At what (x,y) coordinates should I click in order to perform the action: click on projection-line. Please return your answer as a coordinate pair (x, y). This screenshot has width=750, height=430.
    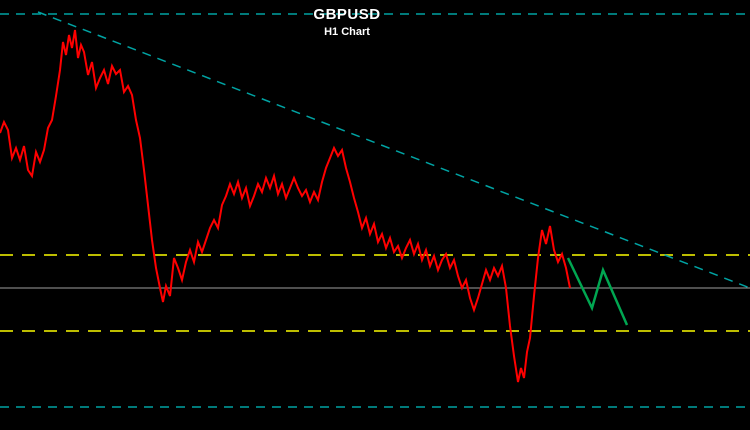
    Looking at the image, I should click on (597, 291).